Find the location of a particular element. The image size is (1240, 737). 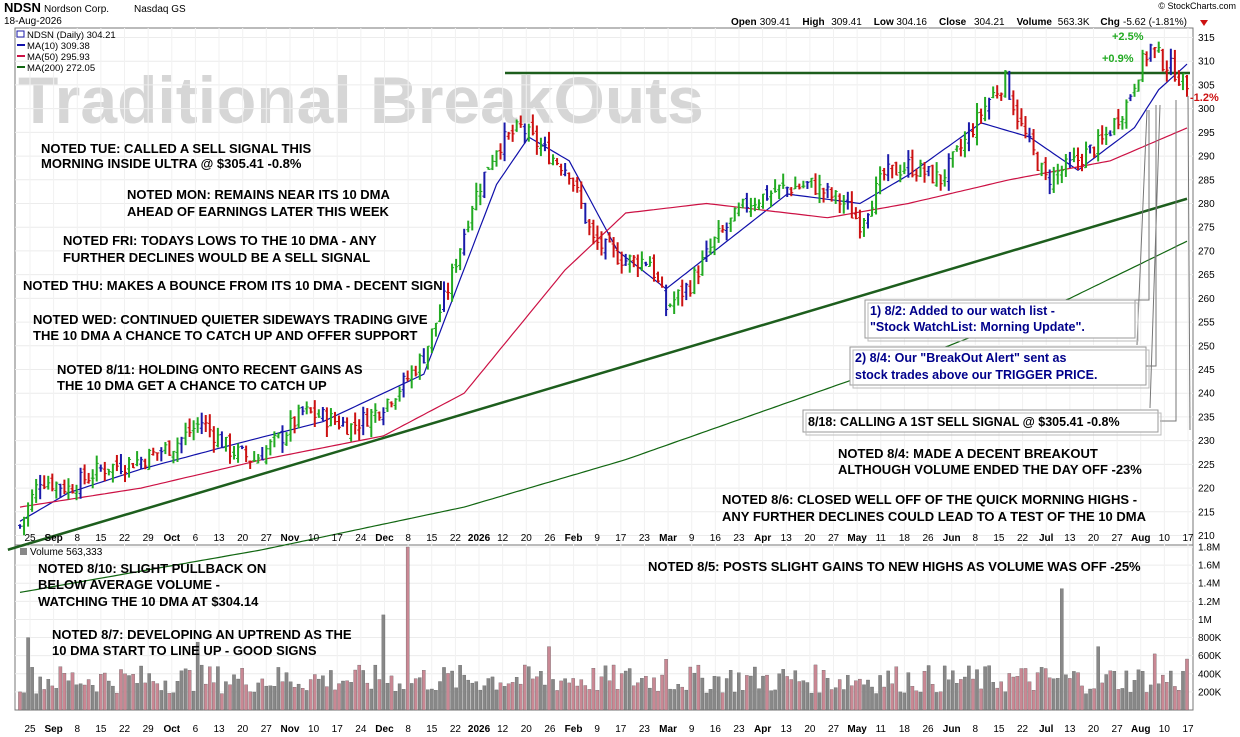

ohlc-label: Chg is located at coordinates (1109, 22).